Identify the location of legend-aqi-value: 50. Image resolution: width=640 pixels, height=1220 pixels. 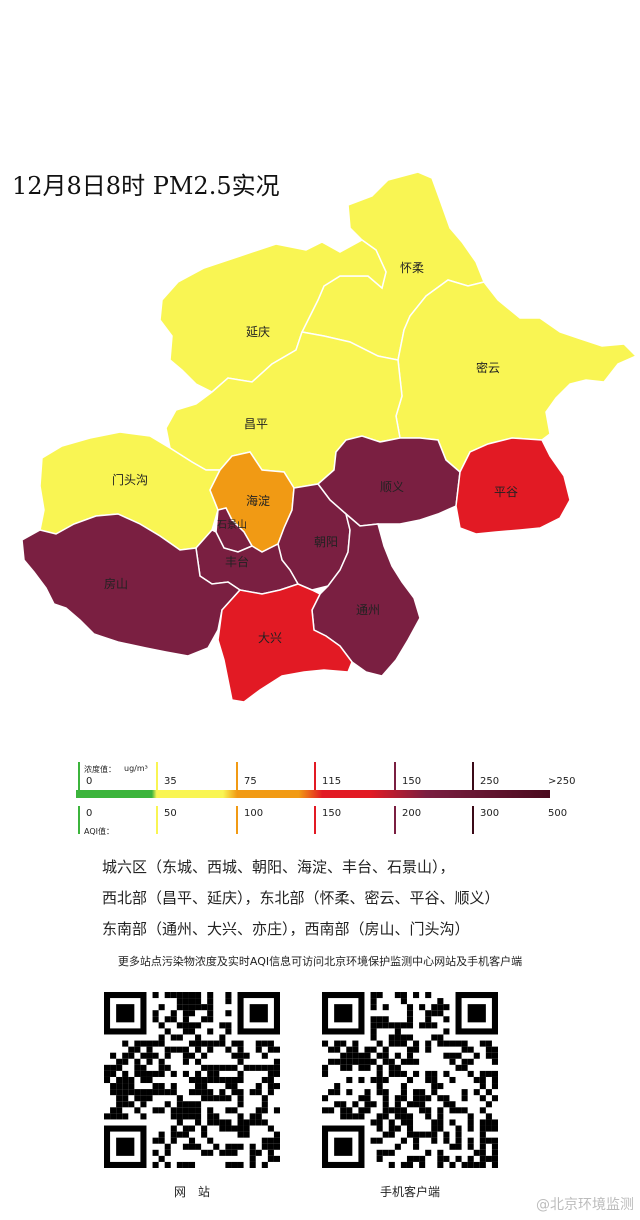
(170, 813).